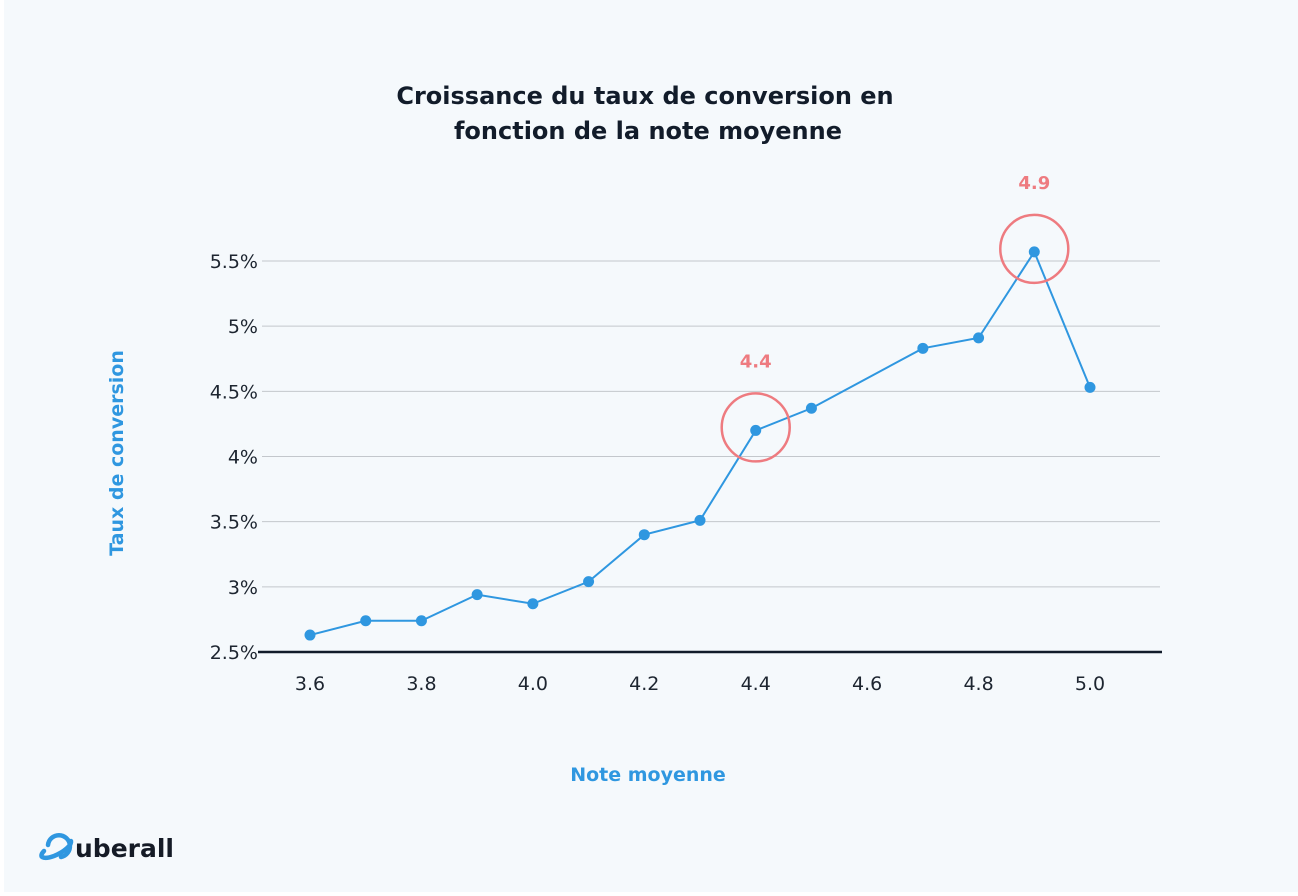 Image resolution: width=1298 pixels, height=896 pixels. What do you see at coordinates (234, 392) in the screenshot?
I see `y-tick-label: 4.5%` at bounding box center [234, 392].